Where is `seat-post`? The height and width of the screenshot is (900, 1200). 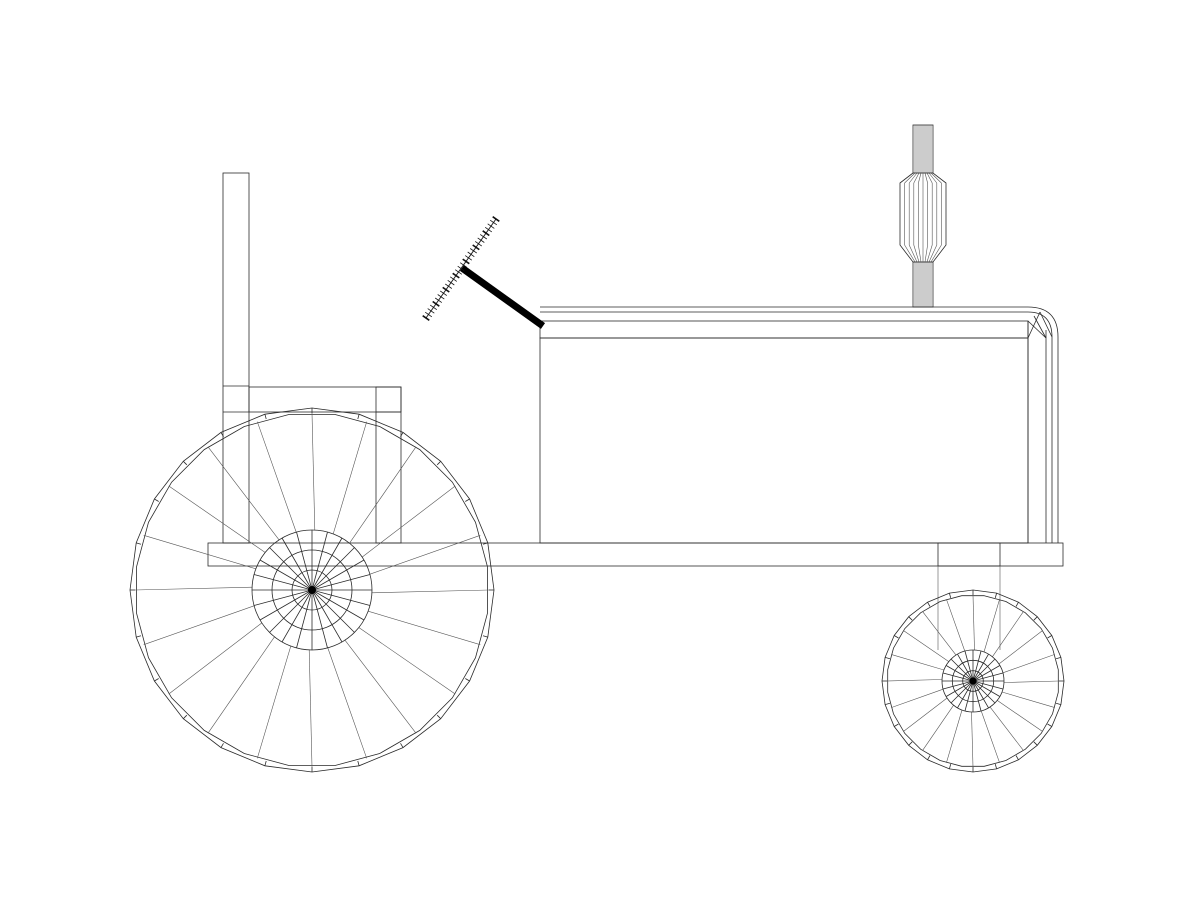 seat-post is located at coordinates (236, 358).